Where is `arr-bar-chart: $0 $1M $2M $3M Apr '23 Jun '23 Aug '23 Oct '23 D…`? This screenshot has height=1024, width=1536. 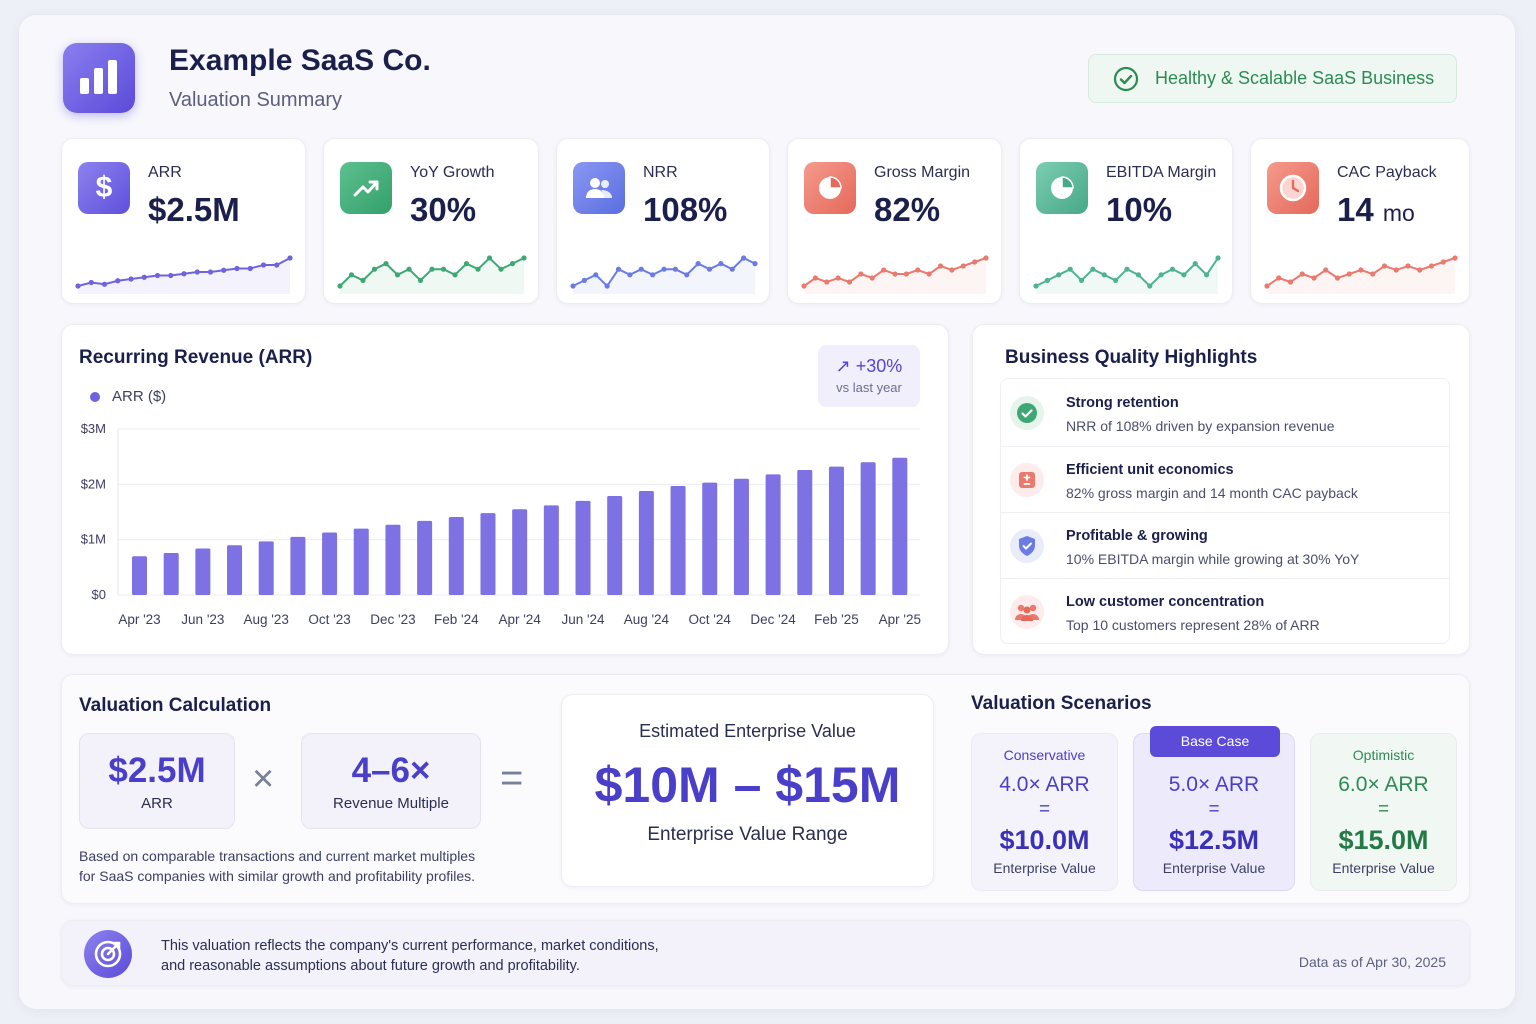
arr-bar-chart: $0 $1M $2M $3M Apr '23 Jun '23 Aug '23 Oct '23 D… is located at coordinates (501, 524).